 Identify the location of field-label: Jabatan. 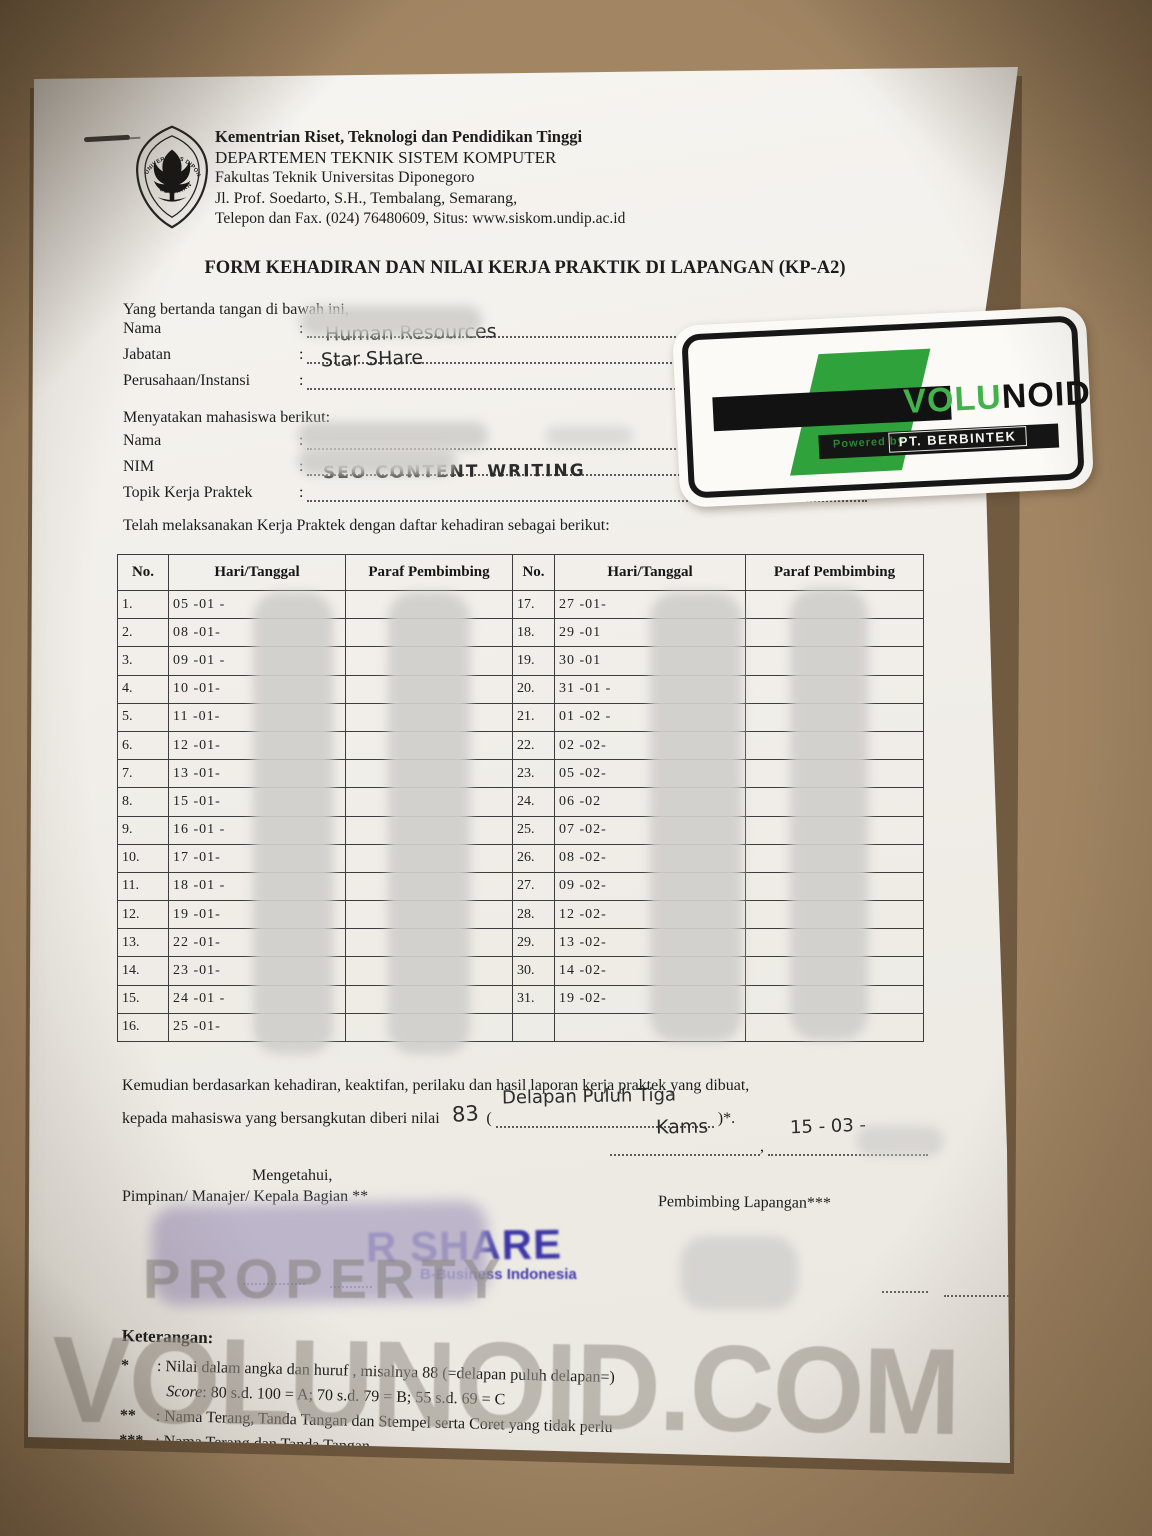
(147, 354).